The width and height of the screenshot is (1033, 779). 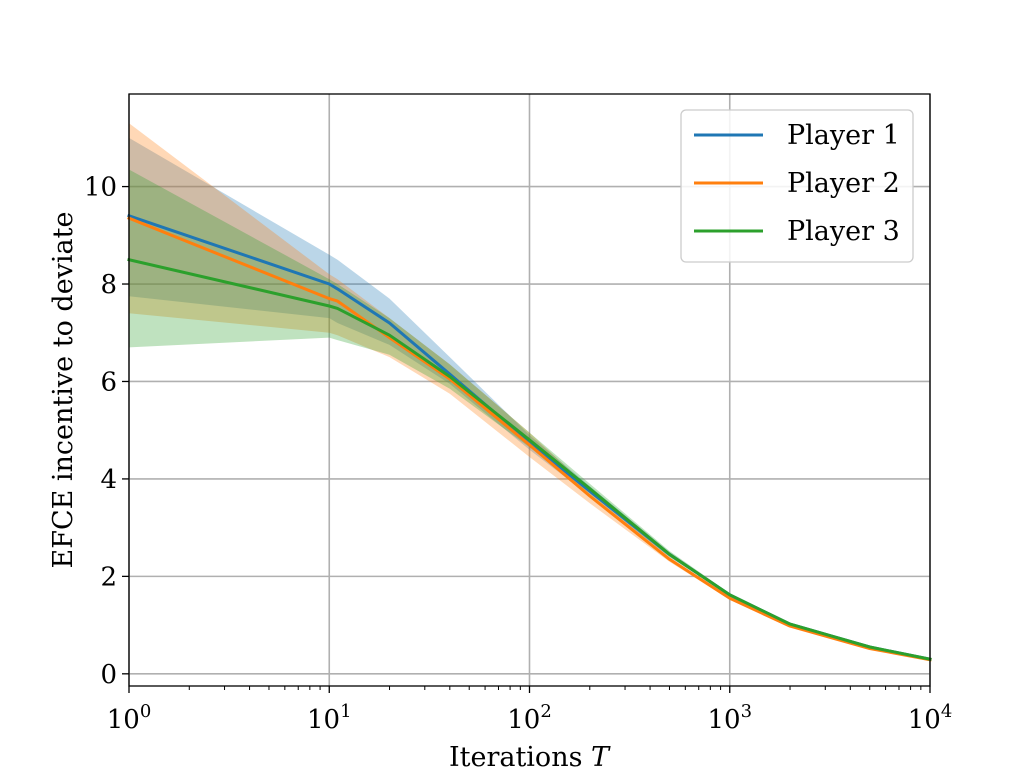 I want to click on x-tick-label: 10², so click(x=529, y=718).